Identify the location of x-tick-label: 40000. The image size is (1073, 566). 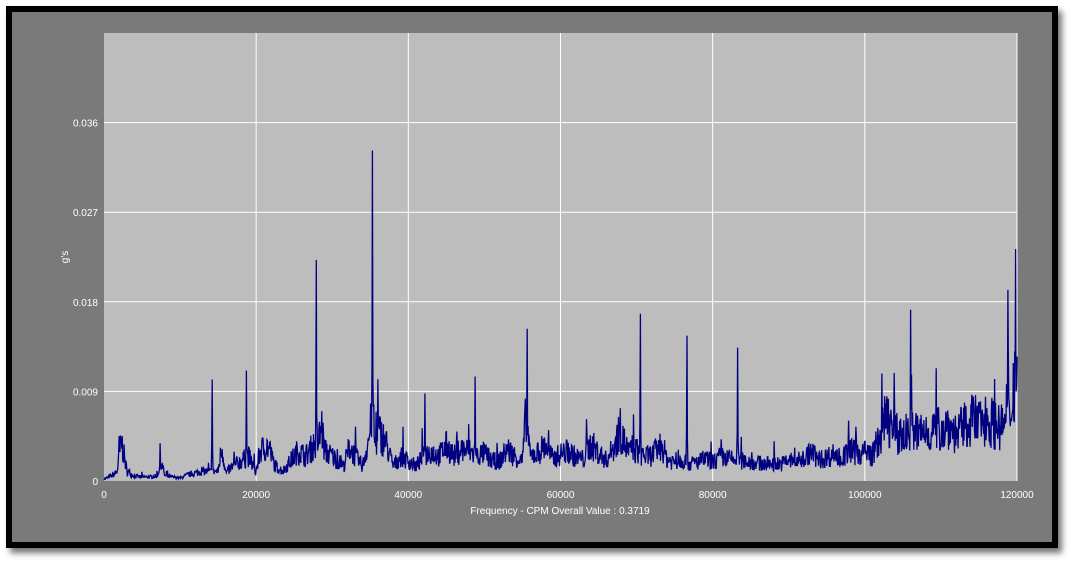
(408, 495).